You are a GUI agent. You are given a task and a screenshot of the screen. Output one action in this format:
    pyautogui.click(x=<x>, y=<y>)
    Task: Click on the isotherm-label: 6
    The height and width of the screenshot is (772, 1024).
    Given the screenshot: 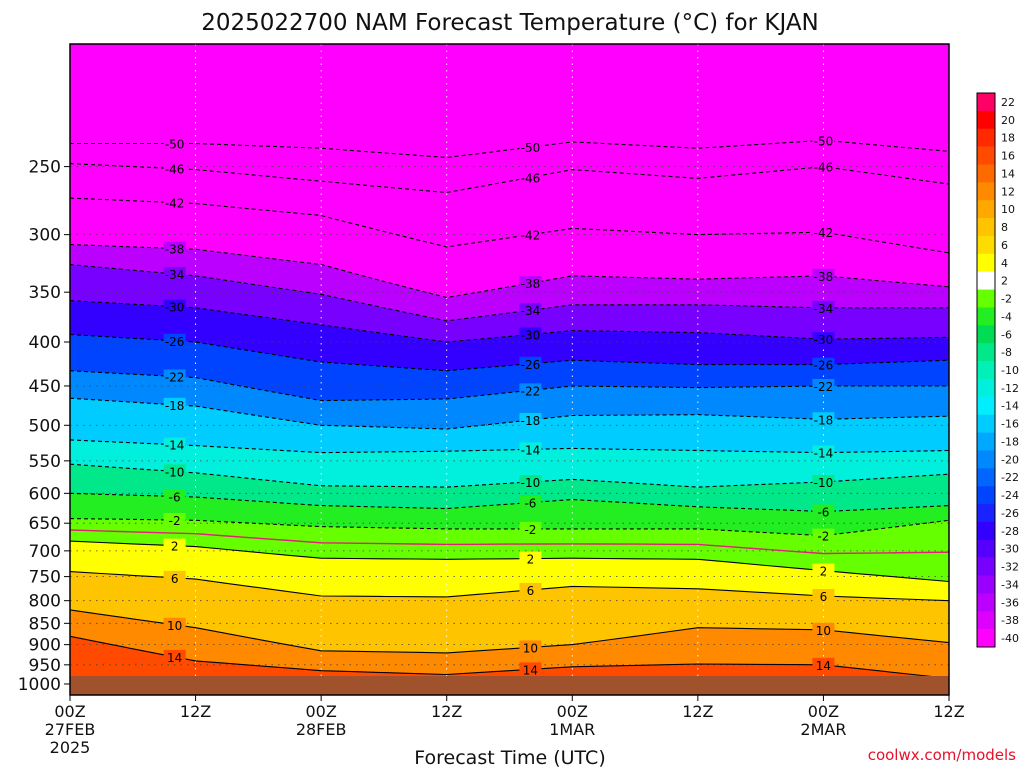 What is the action you would take?
    pyautogui.click(x=531, y=591)
    